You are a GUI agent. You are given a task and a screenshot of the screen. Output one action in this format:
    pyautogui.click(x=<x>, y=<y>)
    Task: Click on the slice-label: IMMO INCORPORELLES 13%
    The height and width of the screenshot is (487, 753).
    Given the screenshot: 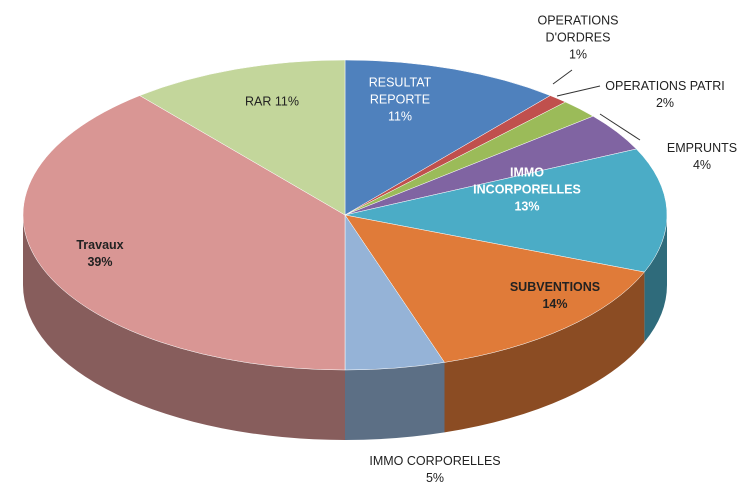 What is the action you would take?
    pyautogui.click(x=527, y=190)
    